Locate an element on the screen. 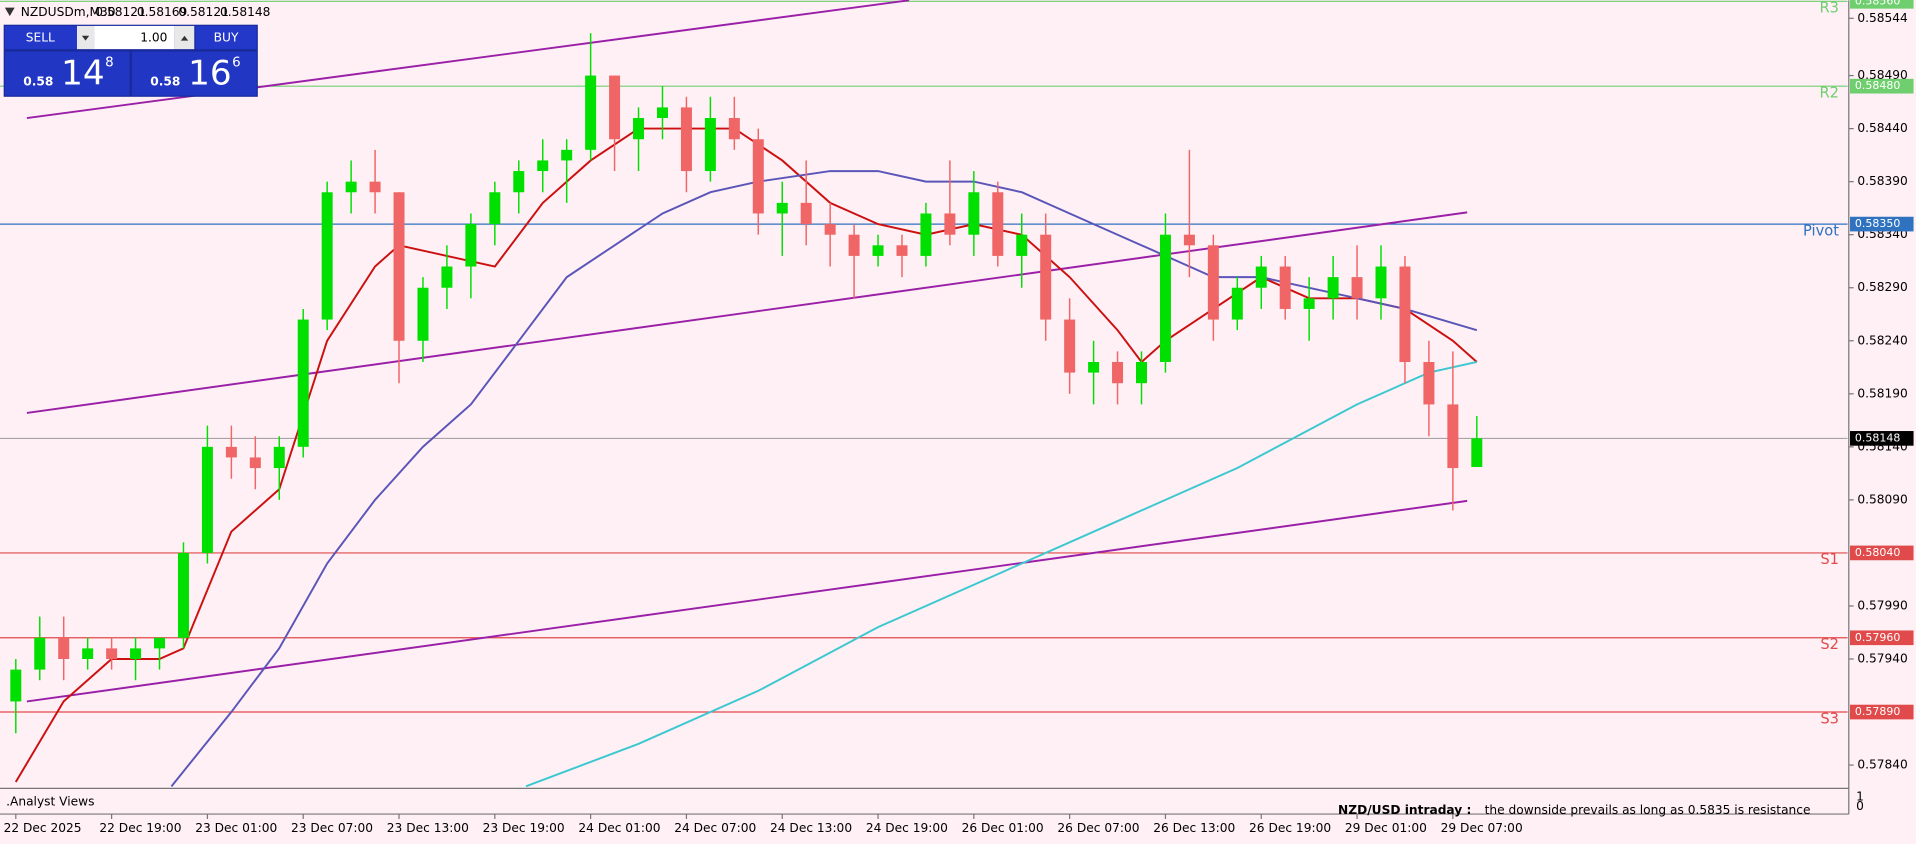  open: 0.58121 is located at coordinates (120, 12).